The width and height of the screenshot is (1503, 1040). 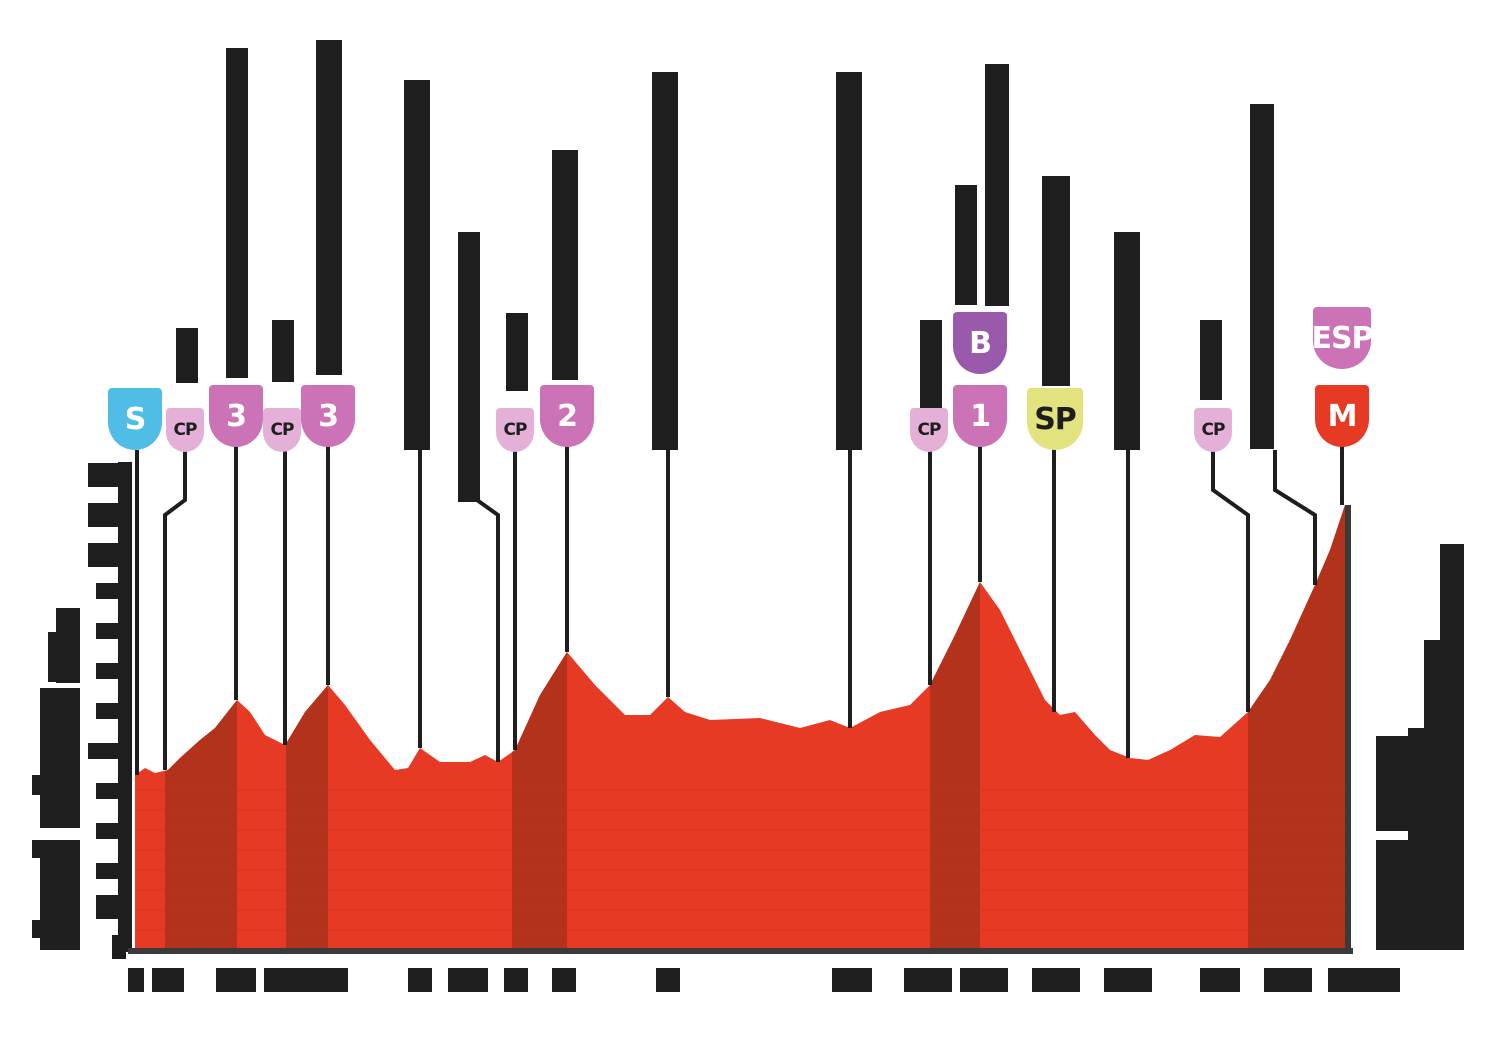 I want to click on start-badge: S, so click(x=135, y=419).